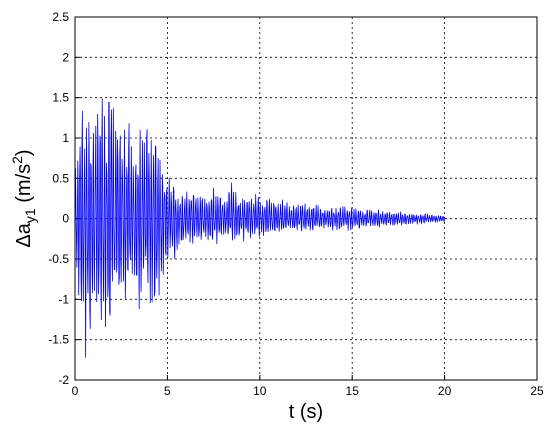 The width and height of the screenshot is (550, 426). What do you see at coordinates (75, 391) in the screenshot?
I see `x-tick-label: 0` at bounding box center [75, 391].